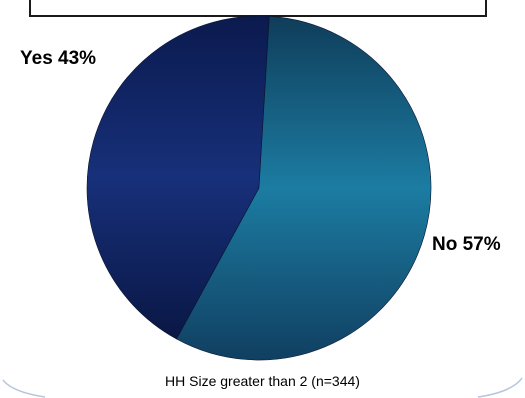 This screenshot has width=525, height=398. Describe the element at coordinates (77, 58) in the screenshot. I see `slice-label-yes-value: 43%` at that location.